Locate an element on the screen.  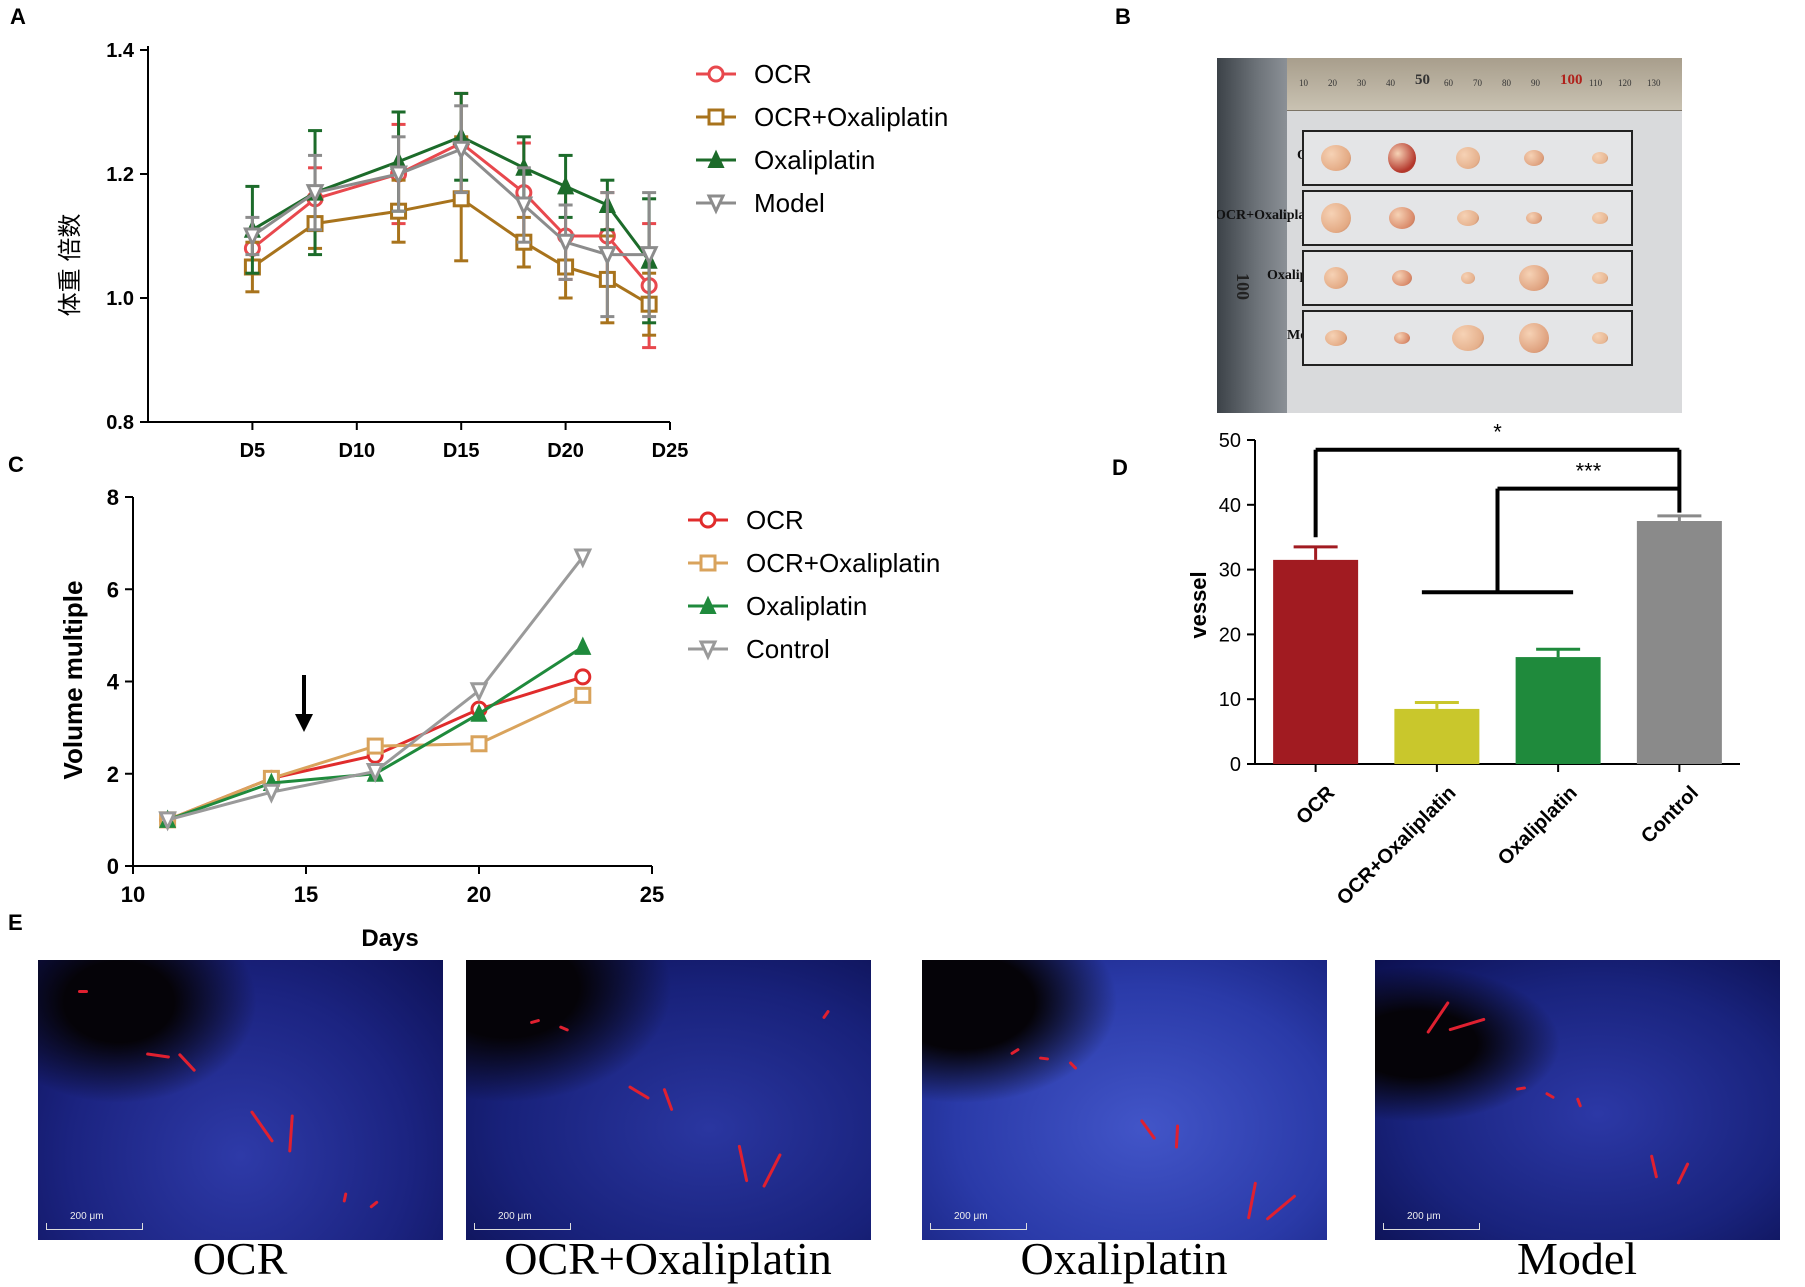
chart-c-ytick-label: 2 is located at coordinates (113, 774).